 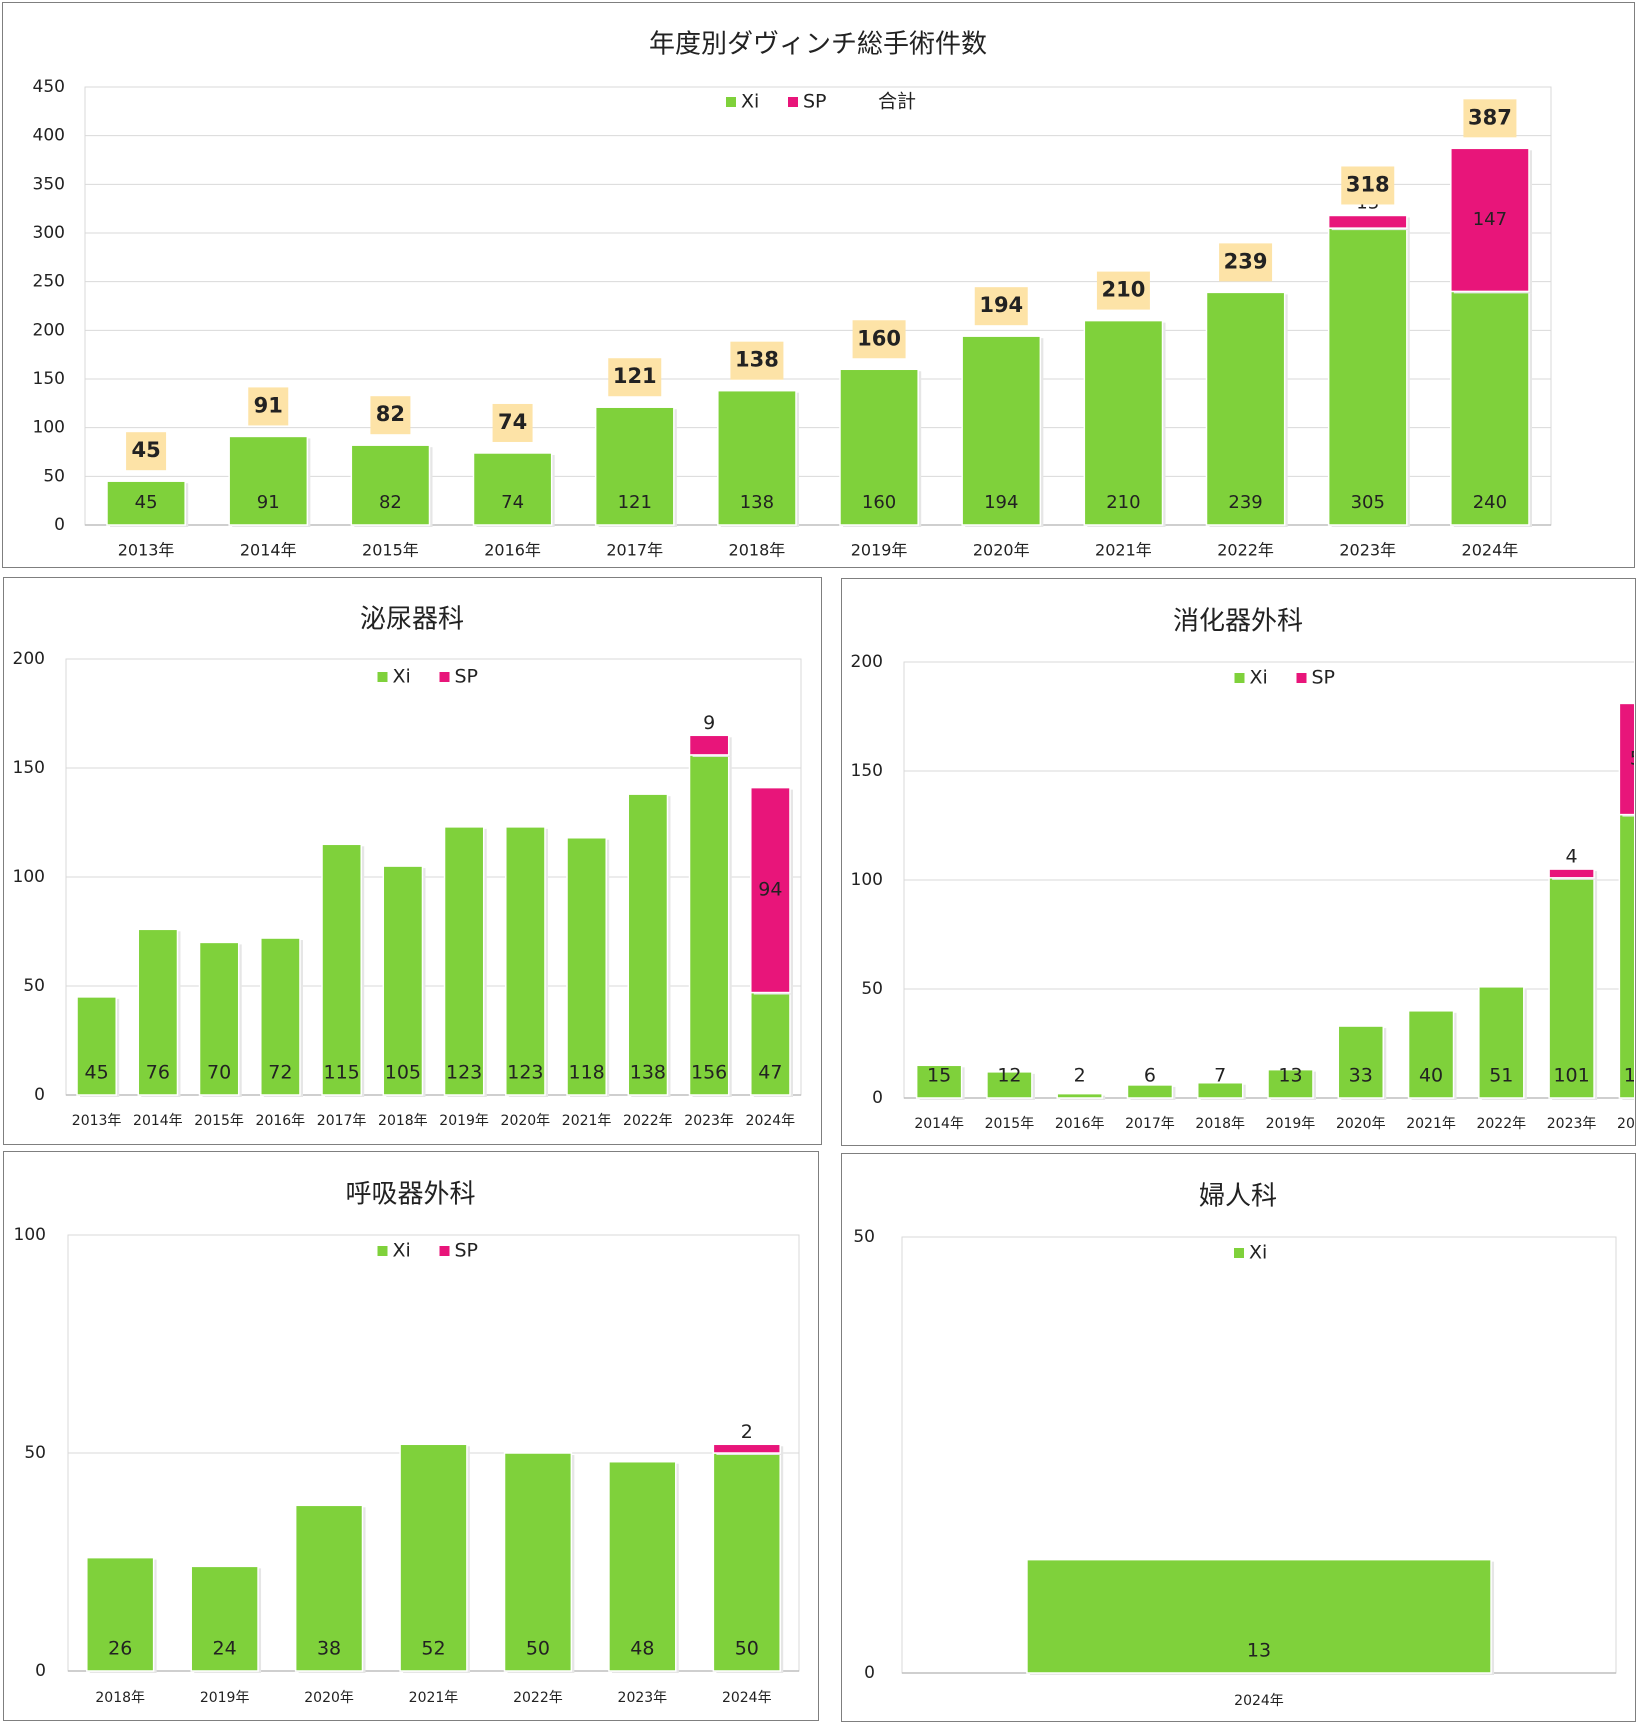 What do you see at coordinates (225, 1698) in the screenshot?
I see `x-tick-label: 2019年` at bounding box center [225, 1698].